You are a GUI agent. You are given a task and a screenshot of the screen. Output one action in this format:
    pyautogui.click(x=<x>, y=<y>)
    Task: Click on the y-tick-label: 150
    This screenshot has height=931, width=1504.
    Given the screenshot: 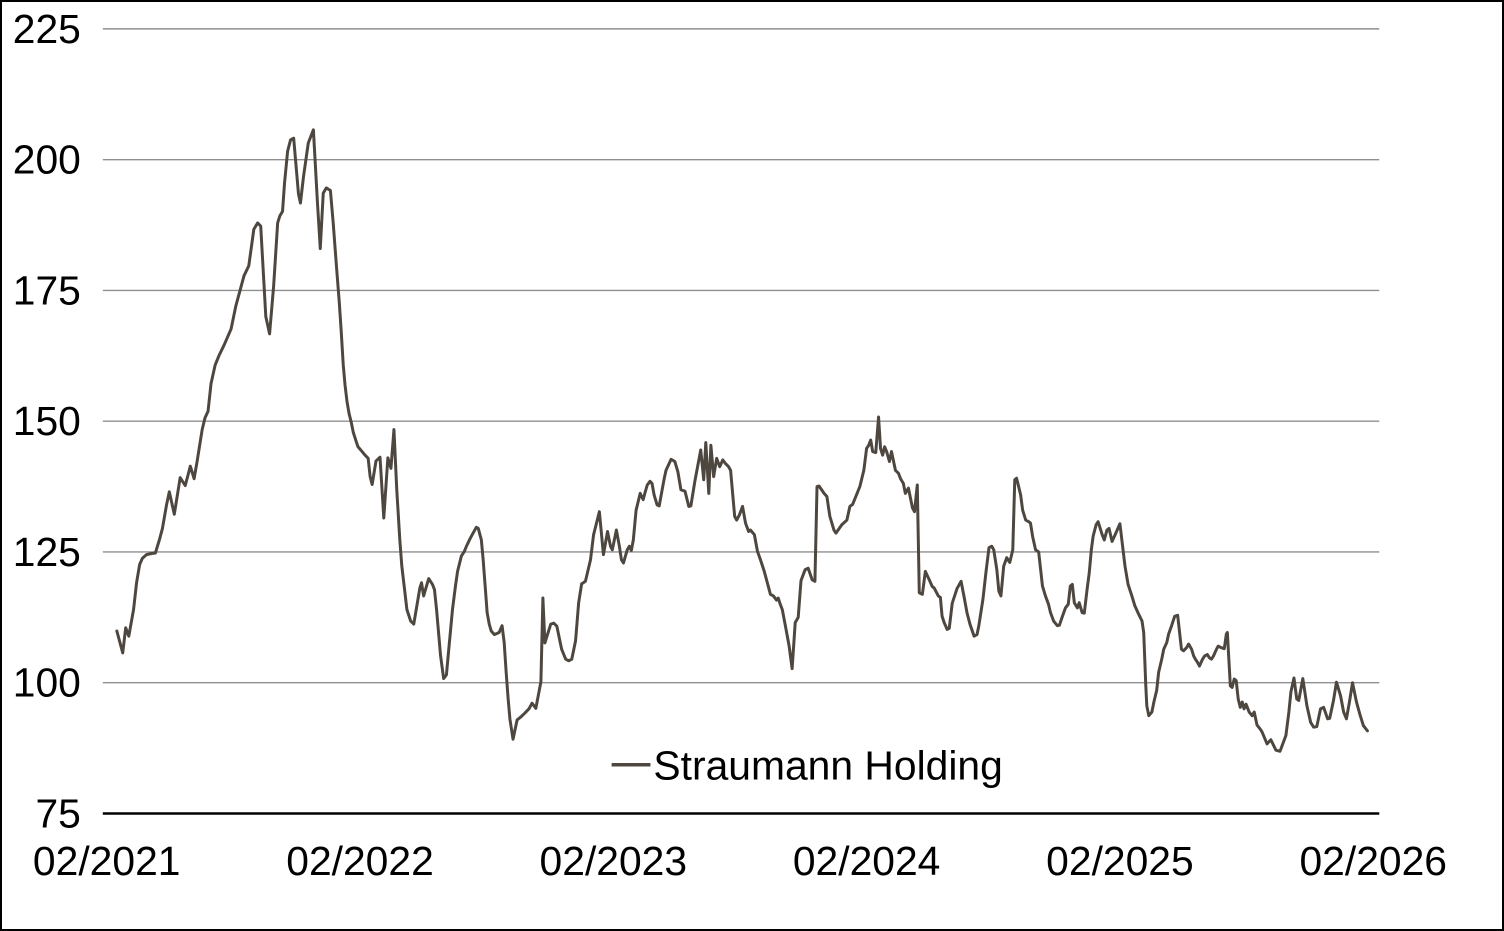 What is the action you would take?
    pyautogui.click(x=47, y=421)
    